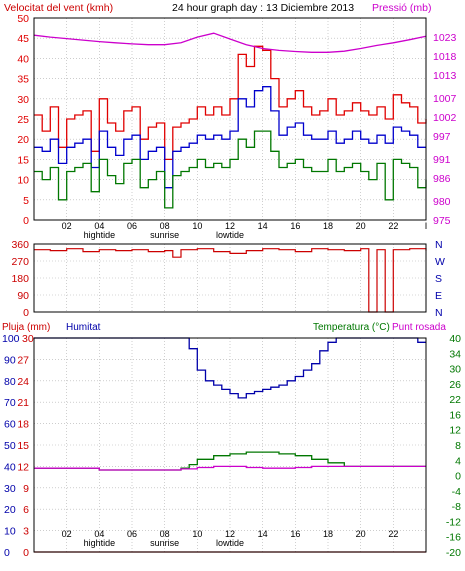 This screenshot has height=571, width=465. What do you see at coordinates (439, 313) in the screenshot?
I see `compass-tick-label: N` at bounding box center [439, 313].